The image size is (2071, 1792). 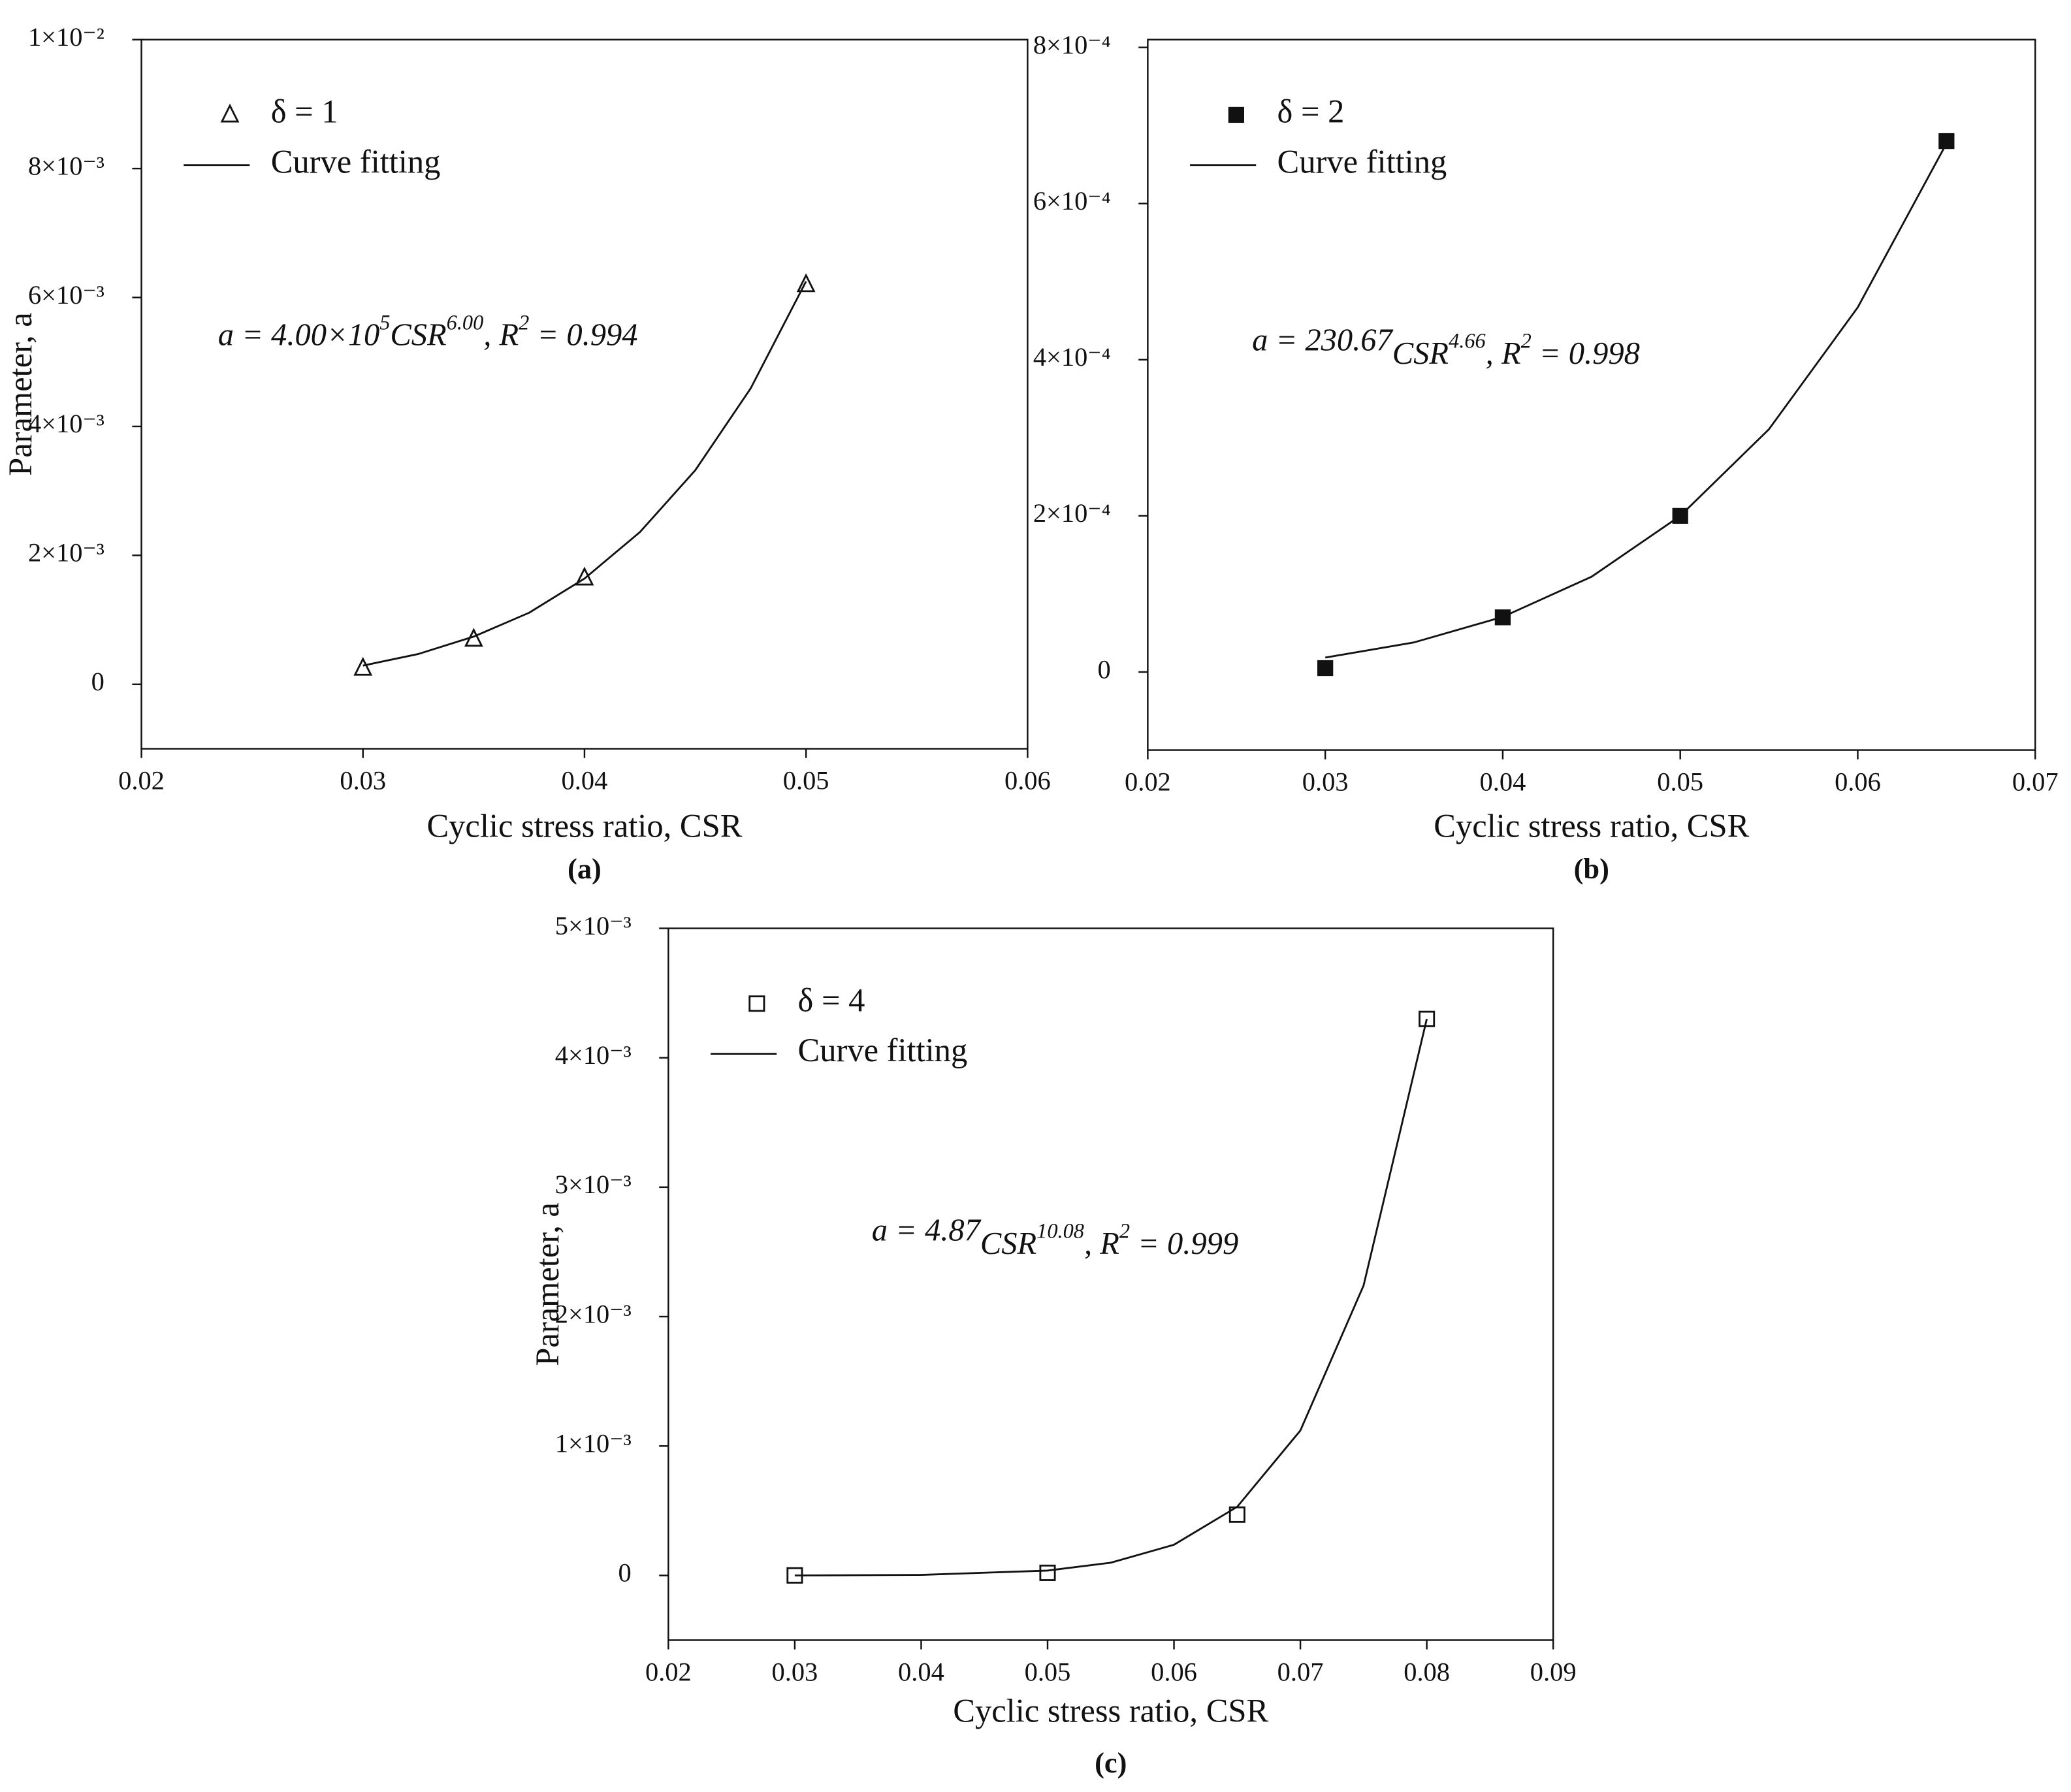 I want to click on equation-part: = 0.994, so click(x=583, y=335).